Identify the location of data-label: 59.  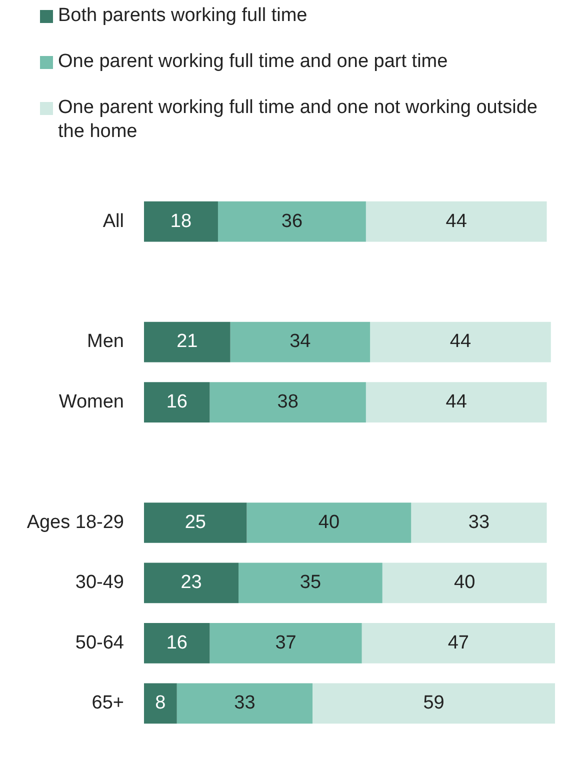
(433, 703).